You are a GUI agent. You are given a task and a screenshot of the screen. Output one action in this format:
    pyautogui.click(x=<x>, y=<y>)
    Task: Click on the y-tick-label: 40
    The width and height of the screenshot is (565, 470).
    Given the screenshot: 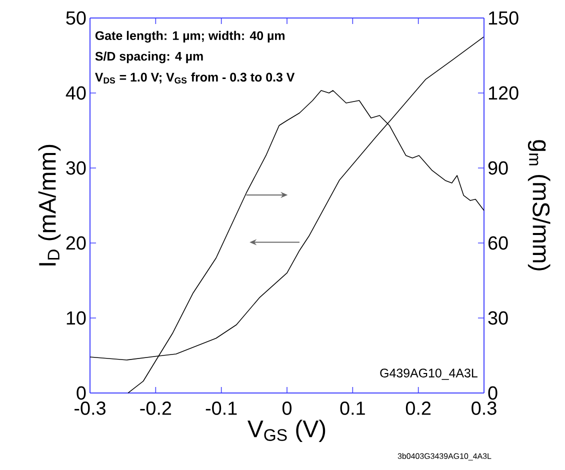 What is the action you would take?
    pyautogui.click(x=76, y=93)
    